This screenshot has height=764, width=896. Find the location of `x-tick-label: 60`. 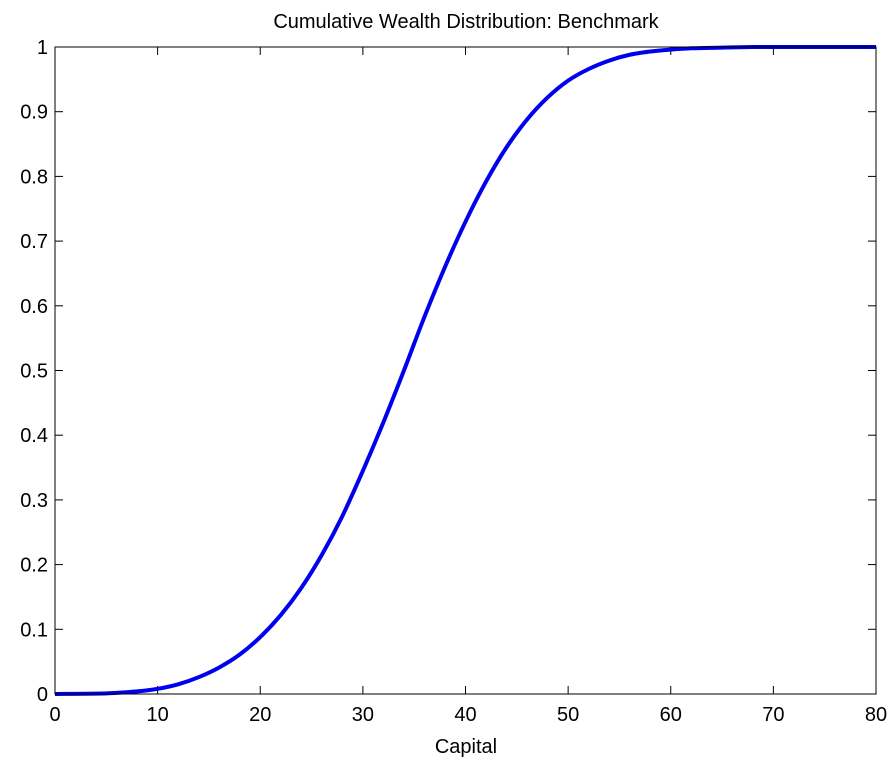

x-tick-label: 60 is located at coordinates (671, 715).